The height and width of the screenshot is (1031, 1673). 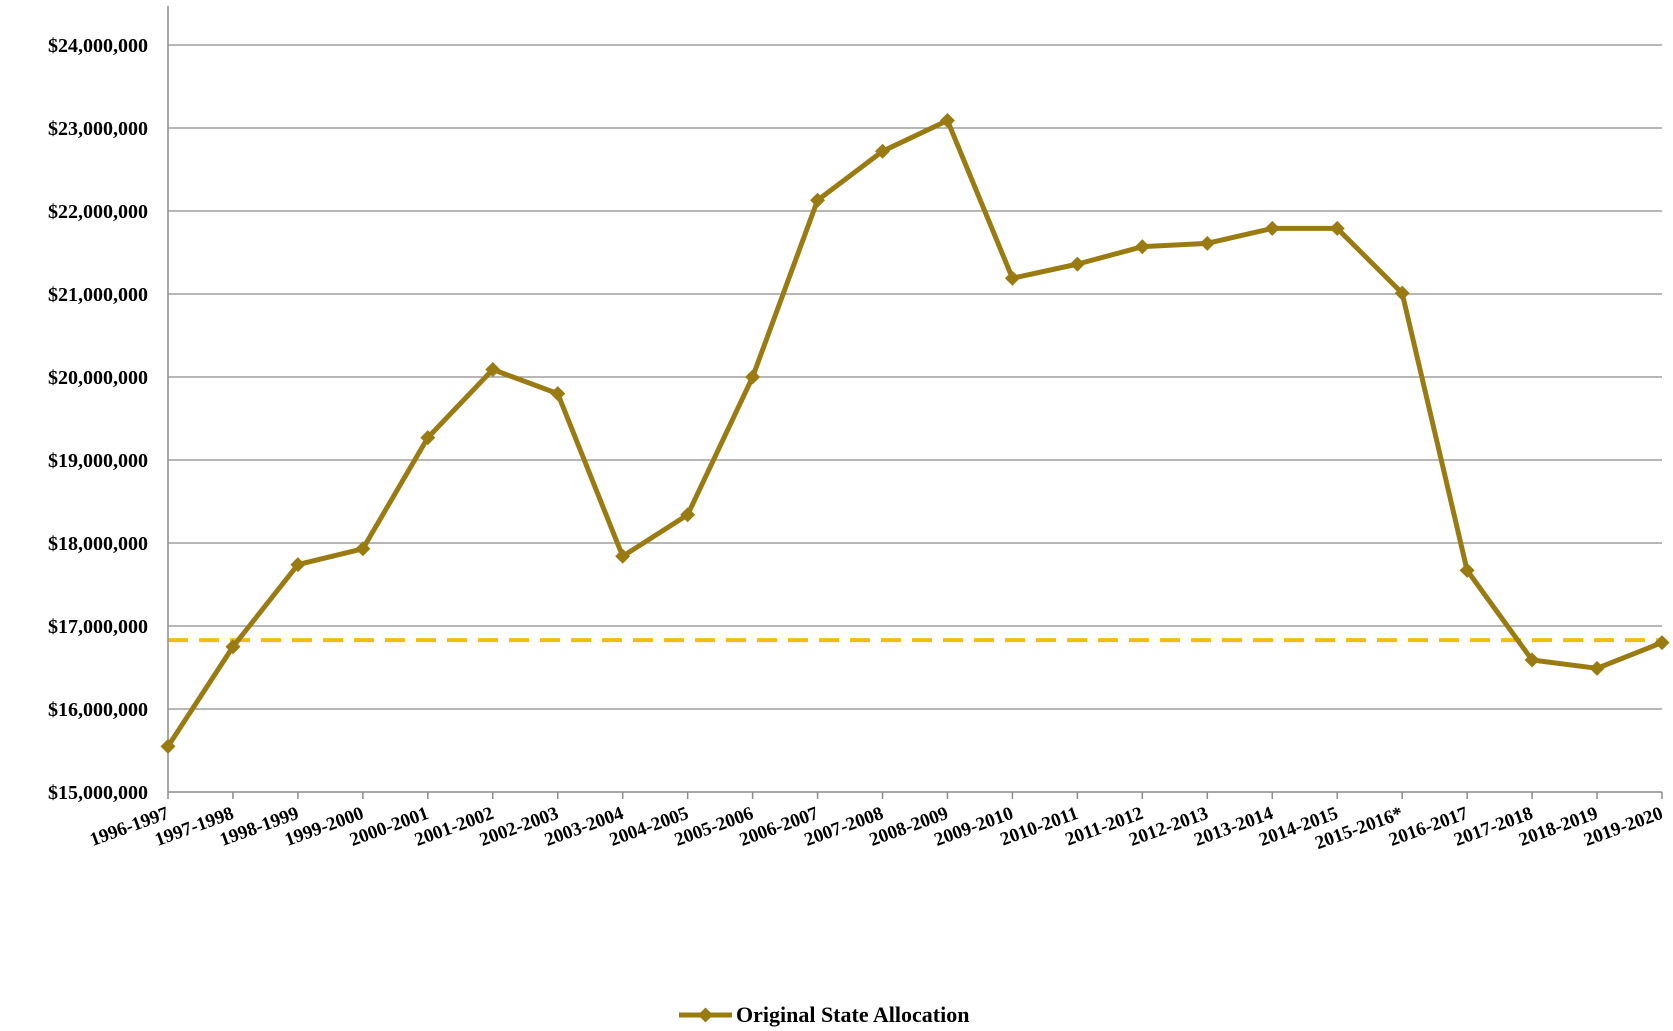 What do you see at coordinates (98, 378) in the screenshot?
I see `y-tick-label: $20,000,000` at bounding box center [98, 378].